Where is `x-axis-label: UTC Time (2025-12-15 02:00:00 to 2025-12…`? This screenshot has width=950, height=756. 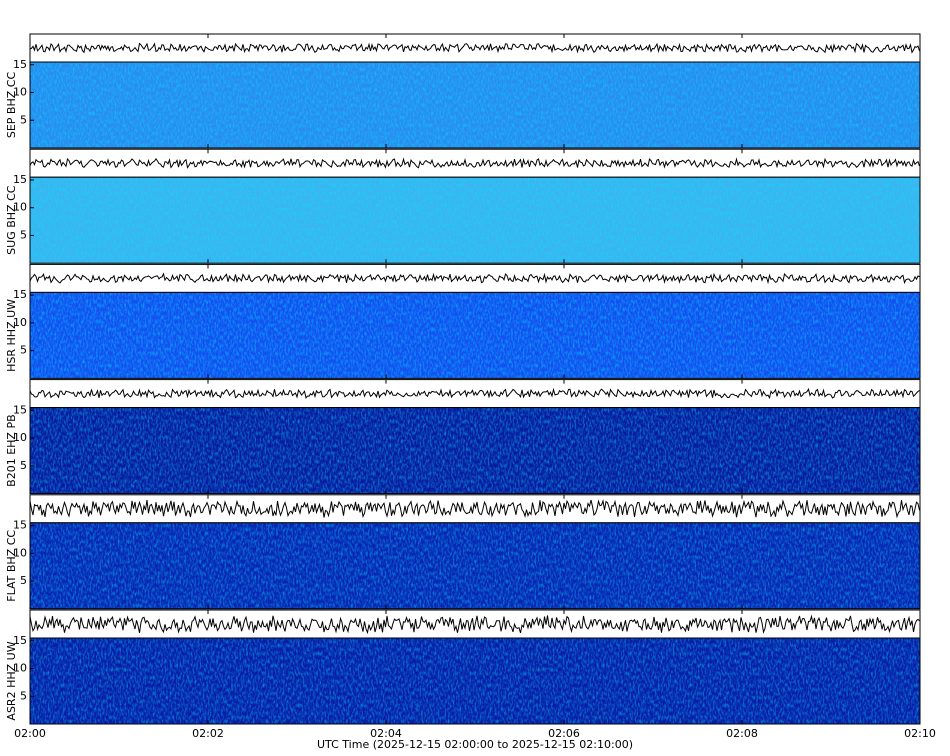
x-axis-label: UTC Time (2025-12-15 02:00:00 to 2025-12… is located at coordinates (475, 744).